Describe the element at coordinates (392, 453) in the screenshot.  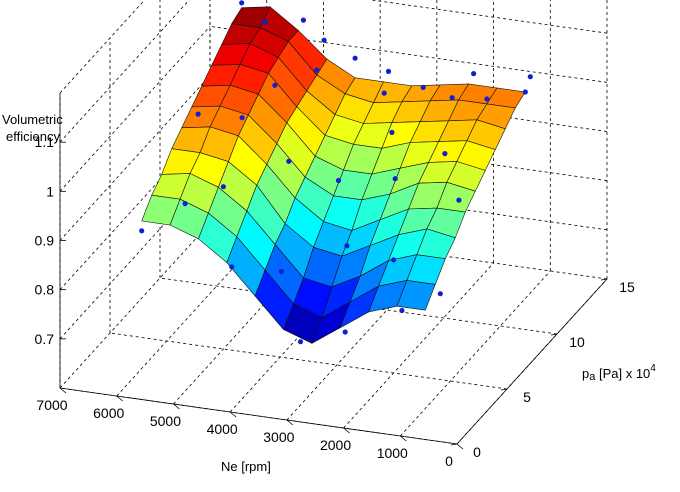
I see `x-tick-label: 1000` at that location.